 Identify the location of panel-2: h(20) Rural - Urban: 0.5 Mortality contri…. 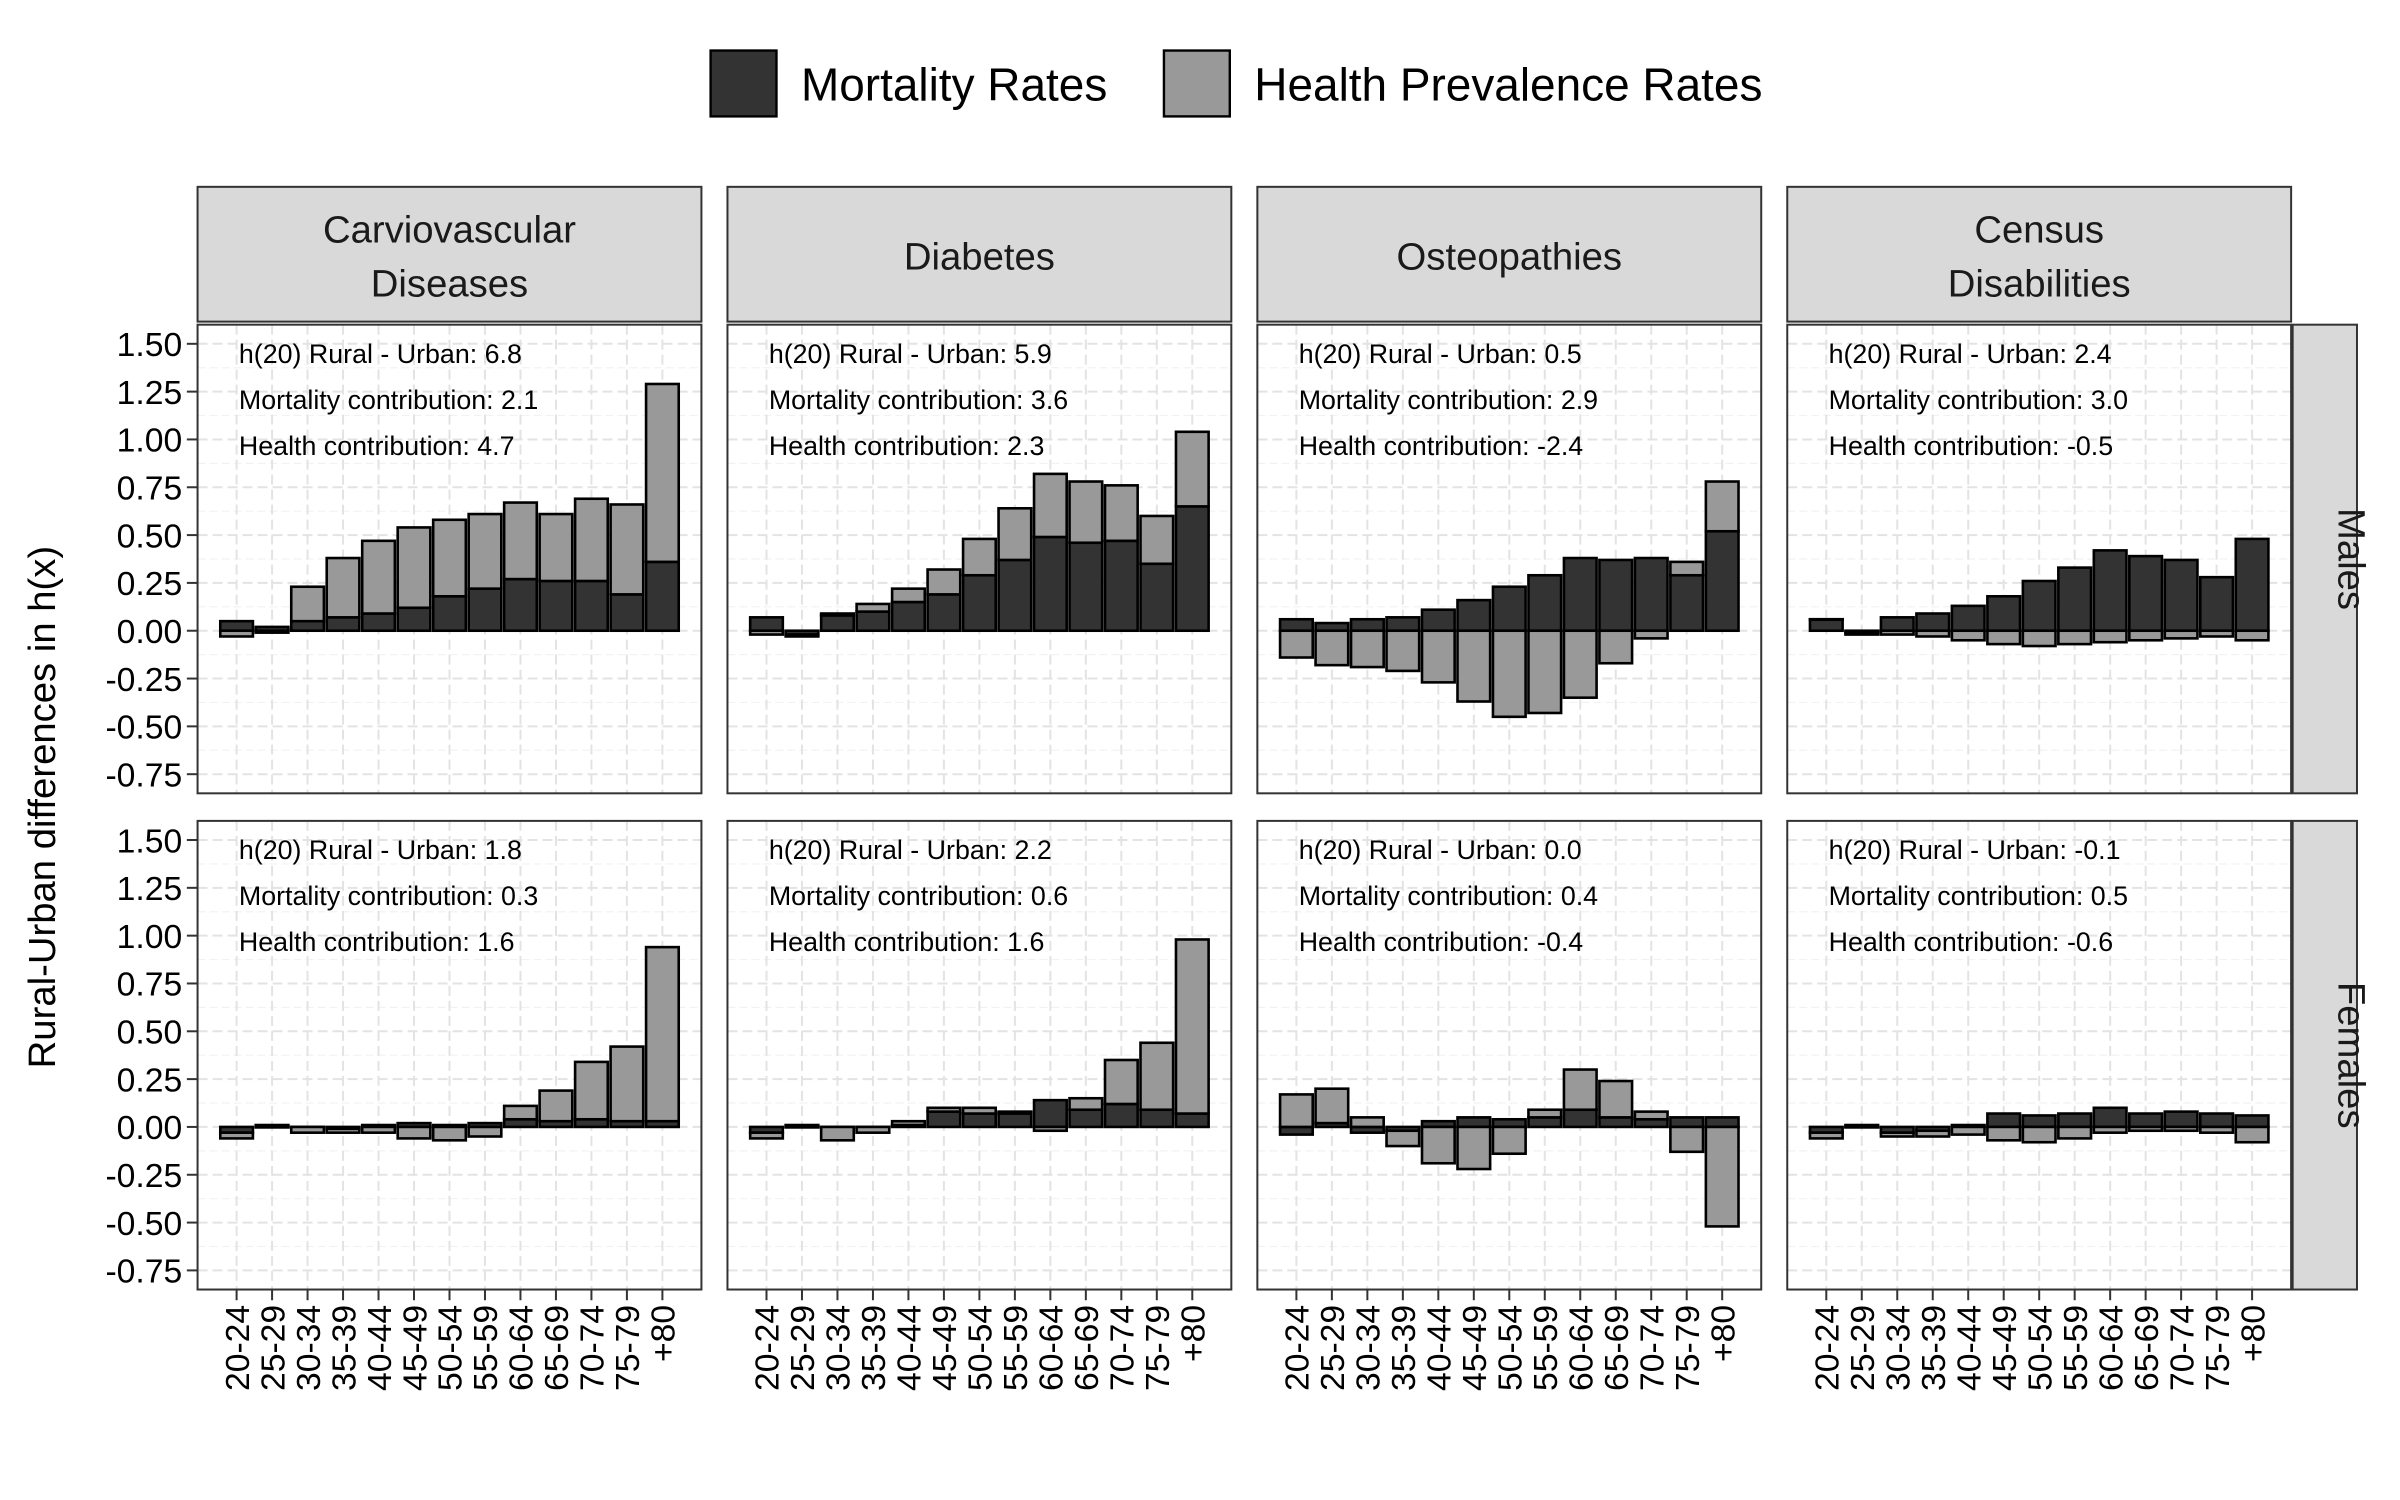
(1509, 559).